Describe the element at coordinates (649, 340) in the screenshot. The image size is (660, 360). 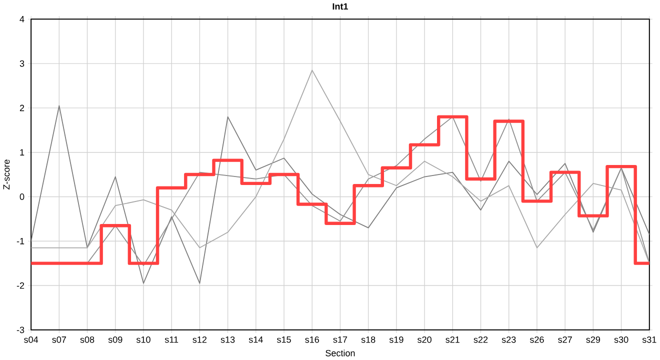
I see `x-tick-label: s31` at that location.